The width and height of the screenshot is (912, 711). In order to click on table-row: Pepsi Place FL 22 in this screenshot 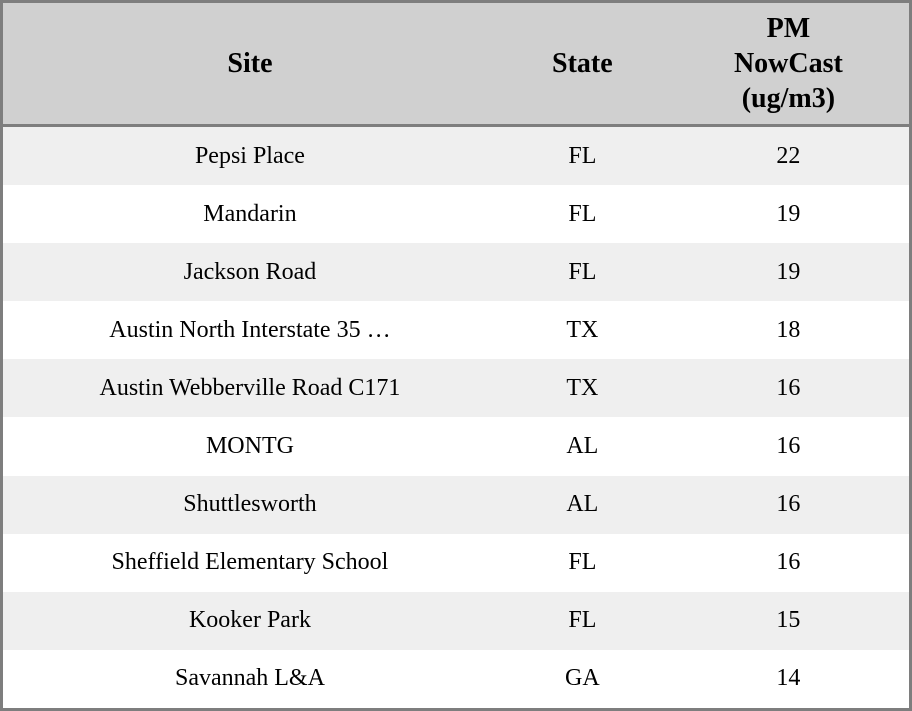, I will do `click(456, 155)`.